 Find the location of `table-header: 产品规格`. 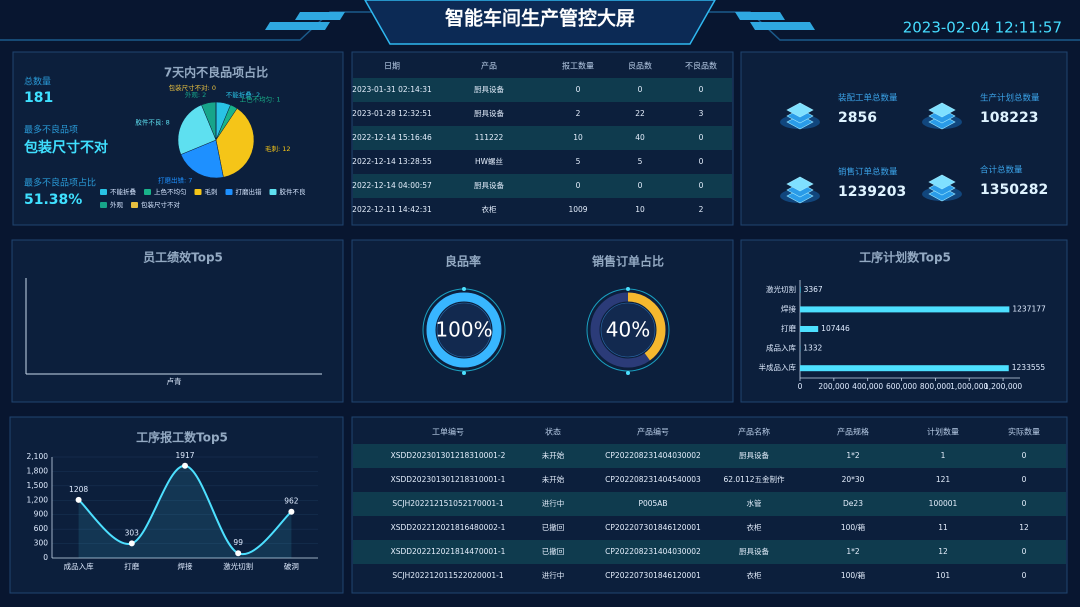

table-header: 产品规格 is located at coordinates (853, 432).